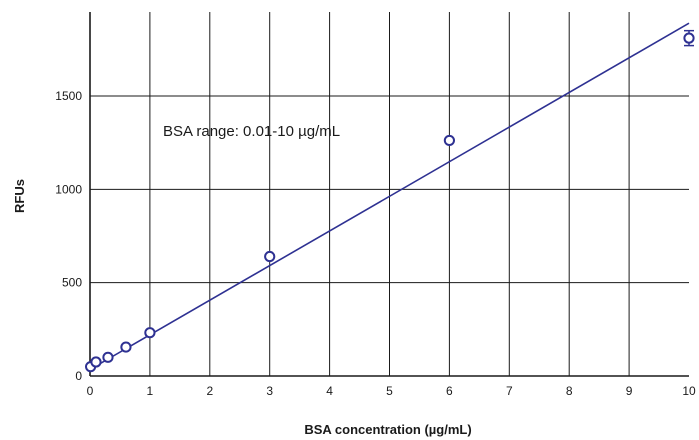  Describe the element at coordinates (68, 189) in the screenshot. I see `y-tick-label: 1000` at that location.